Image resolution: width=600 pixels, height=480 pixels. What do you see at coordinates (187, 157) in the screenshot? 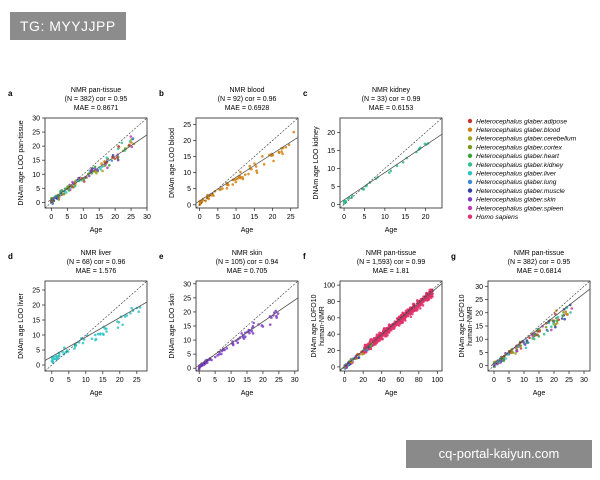
I see `y-tick-label: 15` at bounding box center [187, 157].